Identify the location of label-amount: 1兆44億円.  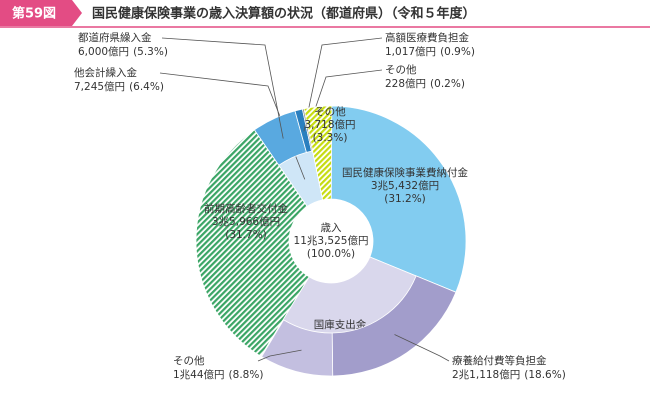
(199, 374).